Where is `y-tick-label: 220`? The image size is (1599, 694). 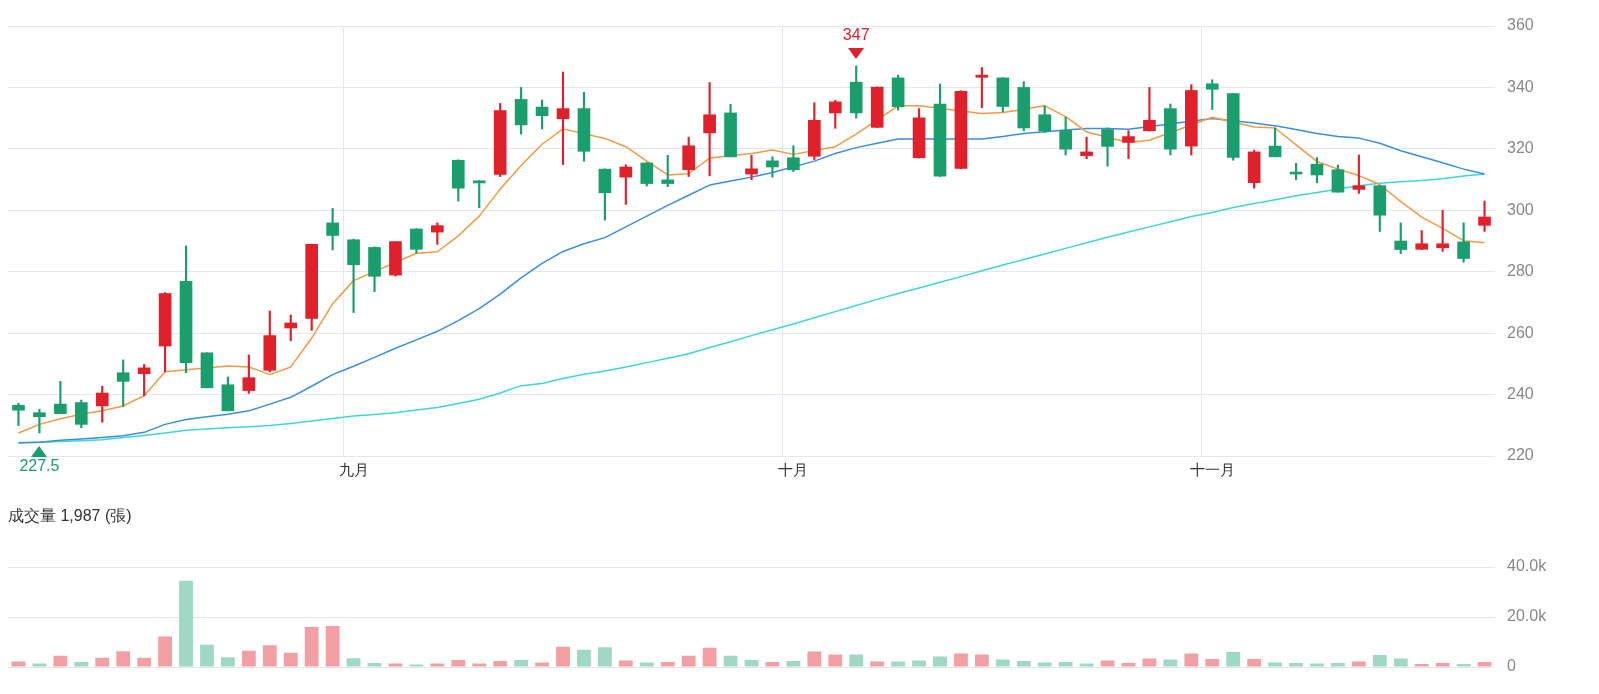 y-tick-label: 220 is located at coordinates (1520, 455).